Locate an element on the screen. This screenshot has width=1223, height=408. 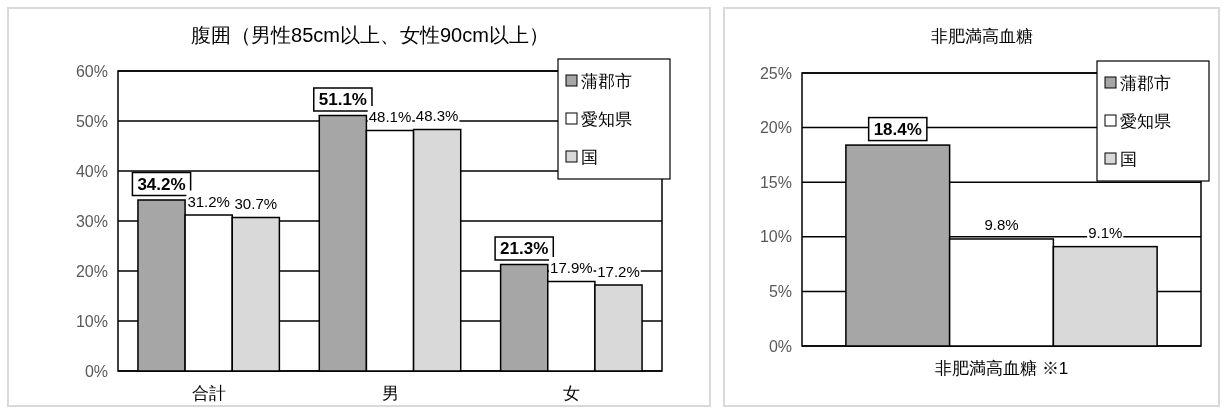
data-label: 48.1% is located at coordinates (390, 116).